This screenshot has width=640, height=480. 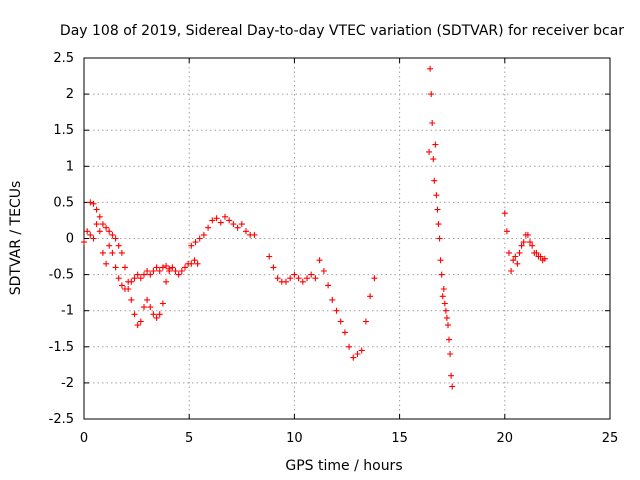 I want to click on x-tick-label: 10, so click(x=294, y=438).